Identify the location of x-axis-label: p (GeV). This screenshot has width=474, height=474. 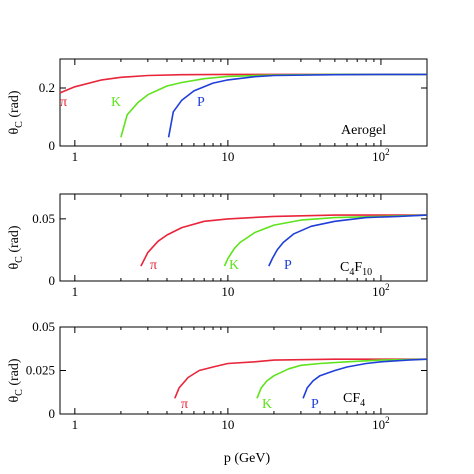
(247, 458).